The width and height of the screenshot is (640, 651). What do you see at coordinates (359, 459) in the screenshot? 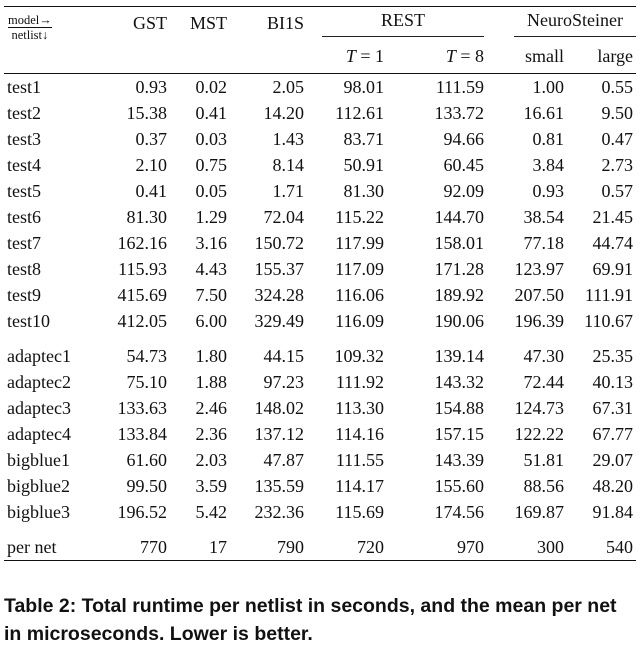
I see `table-cell: 111.55` at bounding box center [359, 459].